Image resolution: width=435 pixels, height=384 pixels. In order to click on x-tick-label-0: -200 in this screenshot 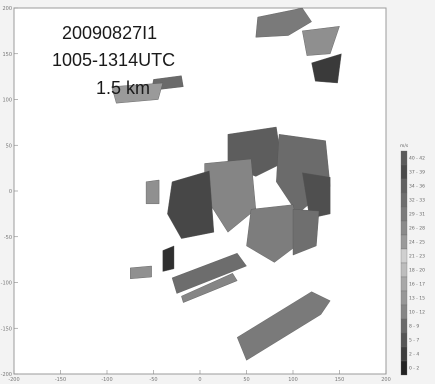, I will do `click(13, 380)`.